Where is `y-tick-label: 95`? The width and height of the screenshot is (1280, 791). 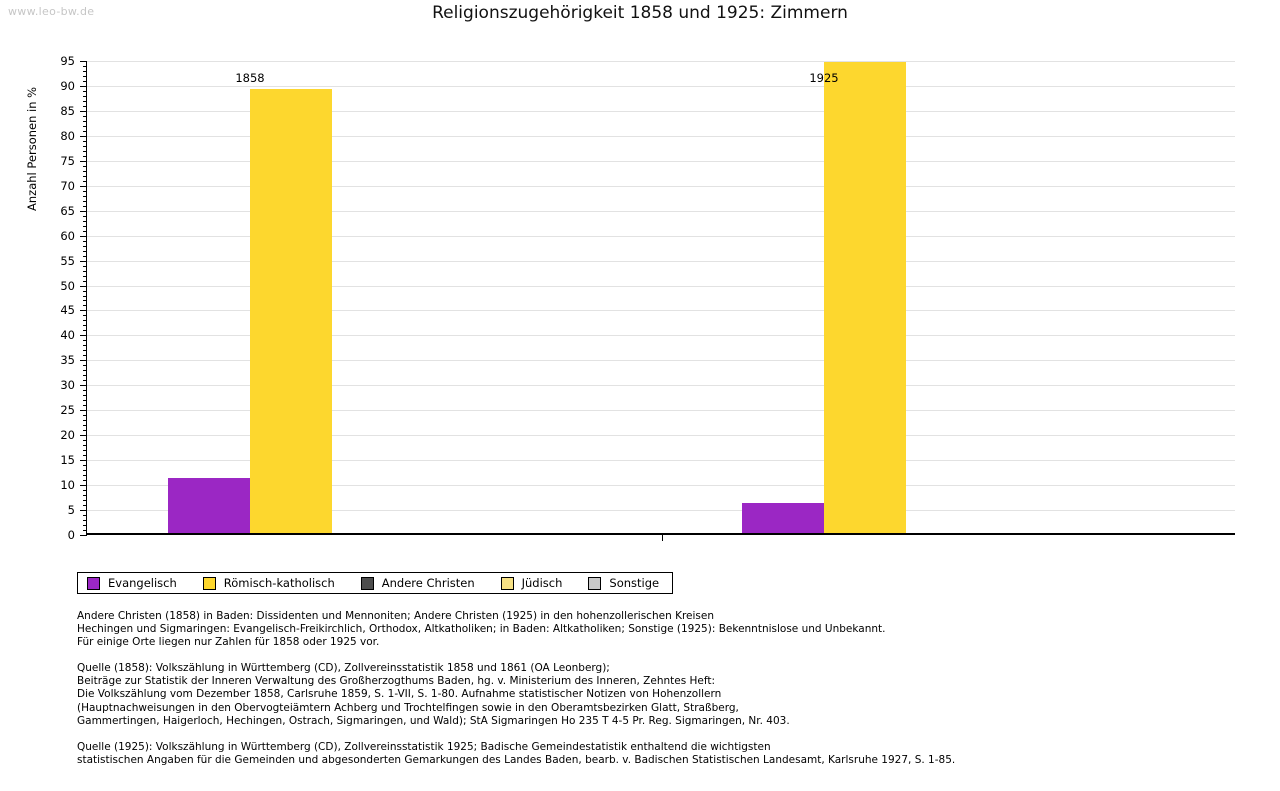
y-tick-label: 95 is located at coordinates (67, 61).